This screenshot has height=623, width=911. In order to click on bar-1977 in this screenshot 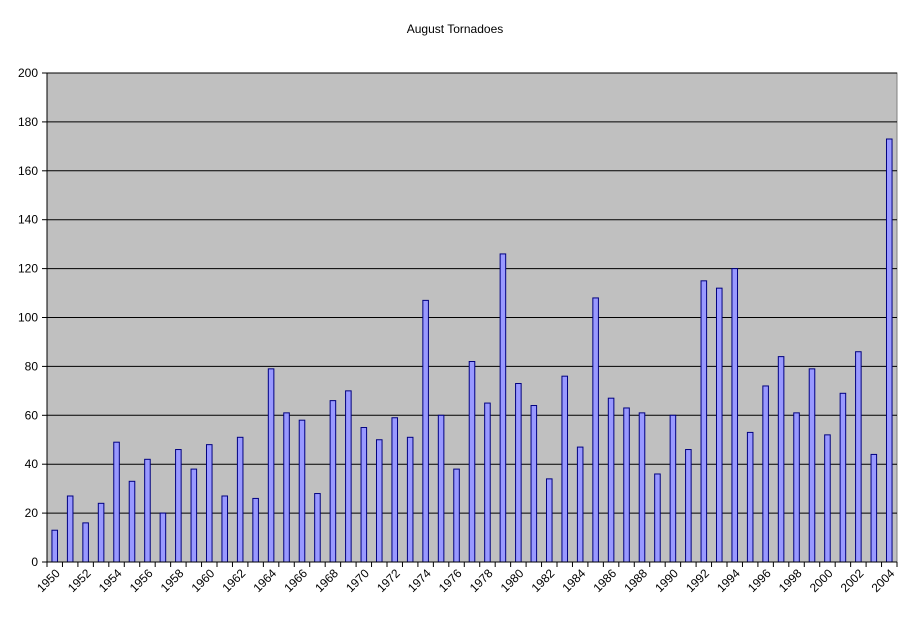, I will do `click(472, 462)`.